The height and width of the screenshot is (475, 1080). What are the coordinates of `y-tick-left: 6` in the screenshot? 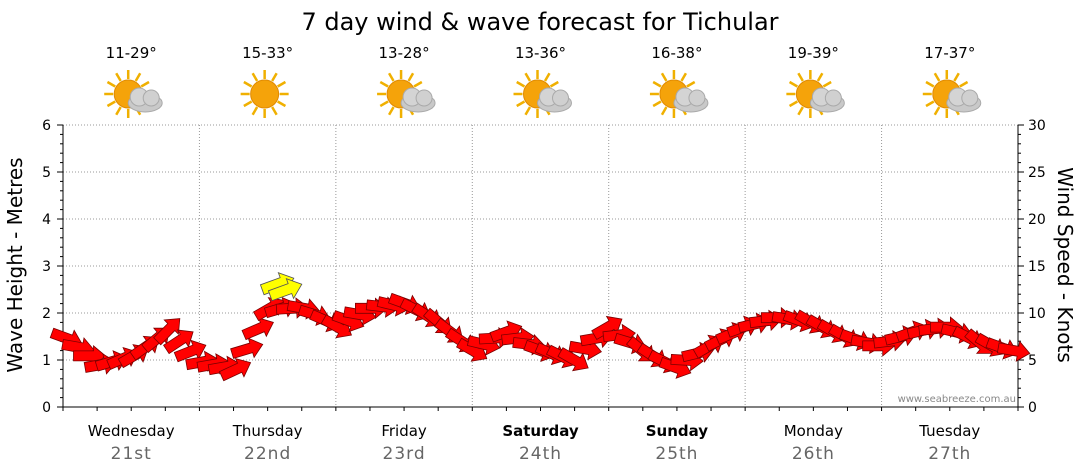 It's located at (46, 126).